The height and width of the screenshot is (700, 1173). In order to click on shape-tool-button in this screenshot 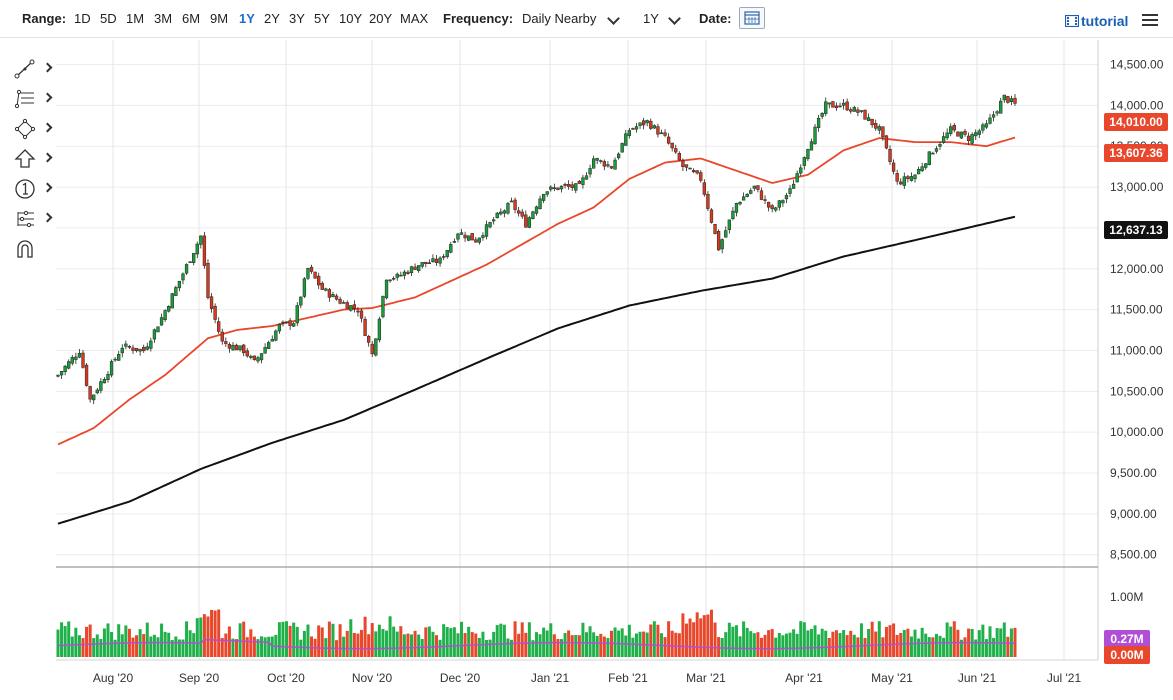, I will do `click(33, 129)`.